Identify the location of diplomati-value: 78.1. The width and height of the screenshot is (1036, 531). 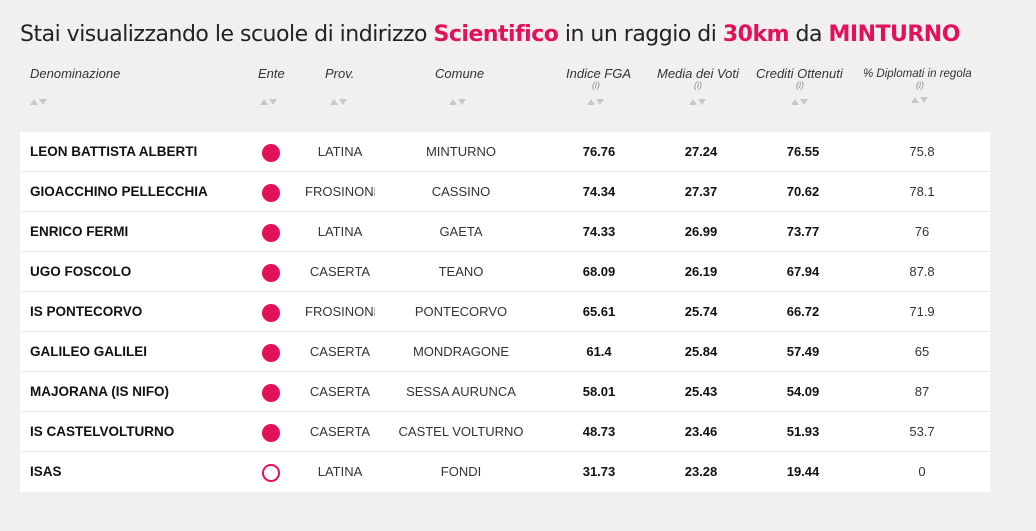
(922, 191).